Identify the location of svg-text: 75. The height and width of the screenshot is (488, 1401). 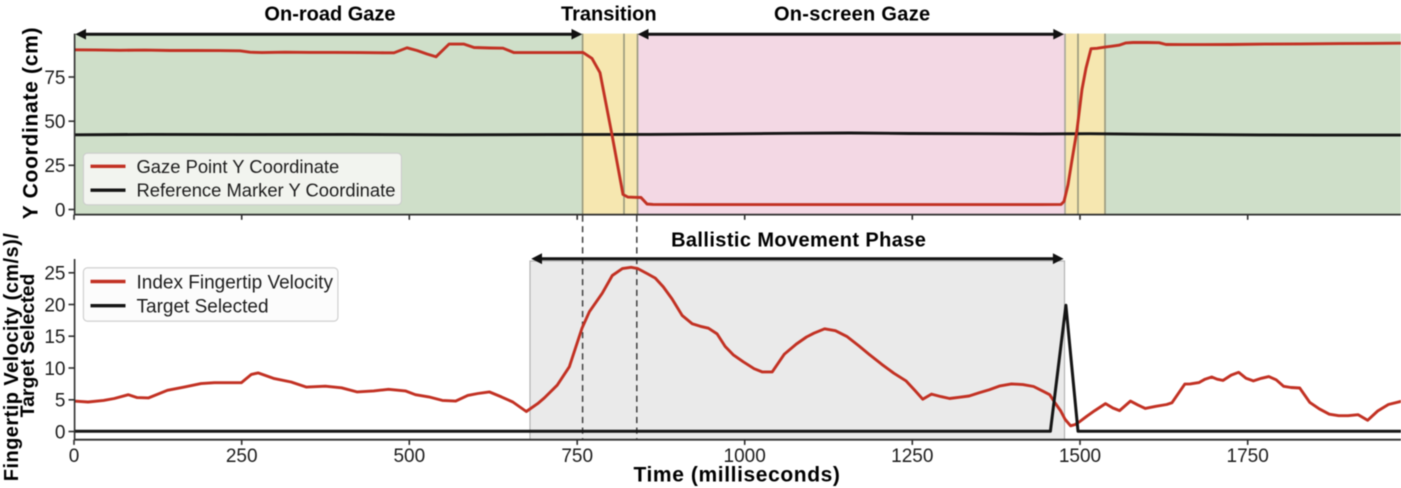
(54, 78).